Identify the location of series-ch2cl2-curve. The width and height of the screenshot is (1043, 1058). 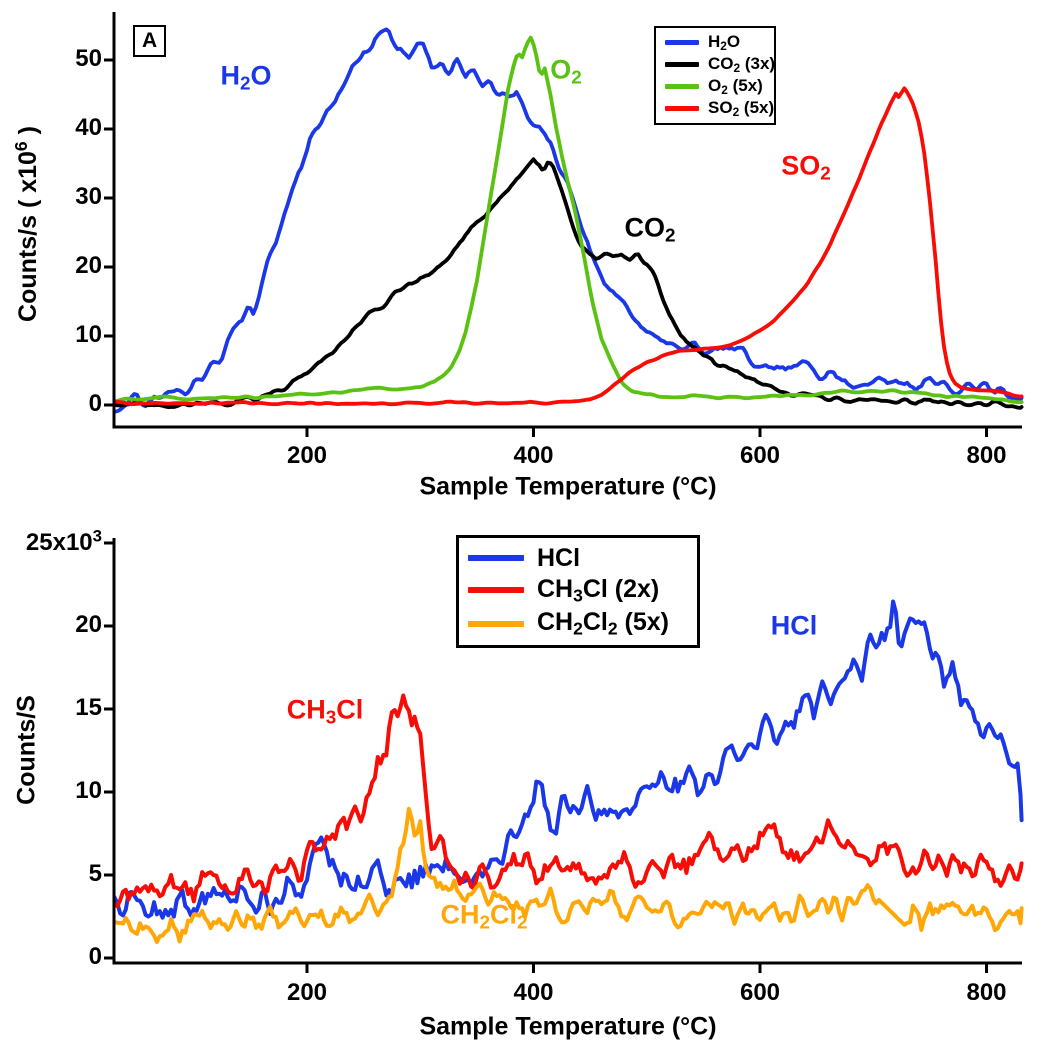
(568, 875).